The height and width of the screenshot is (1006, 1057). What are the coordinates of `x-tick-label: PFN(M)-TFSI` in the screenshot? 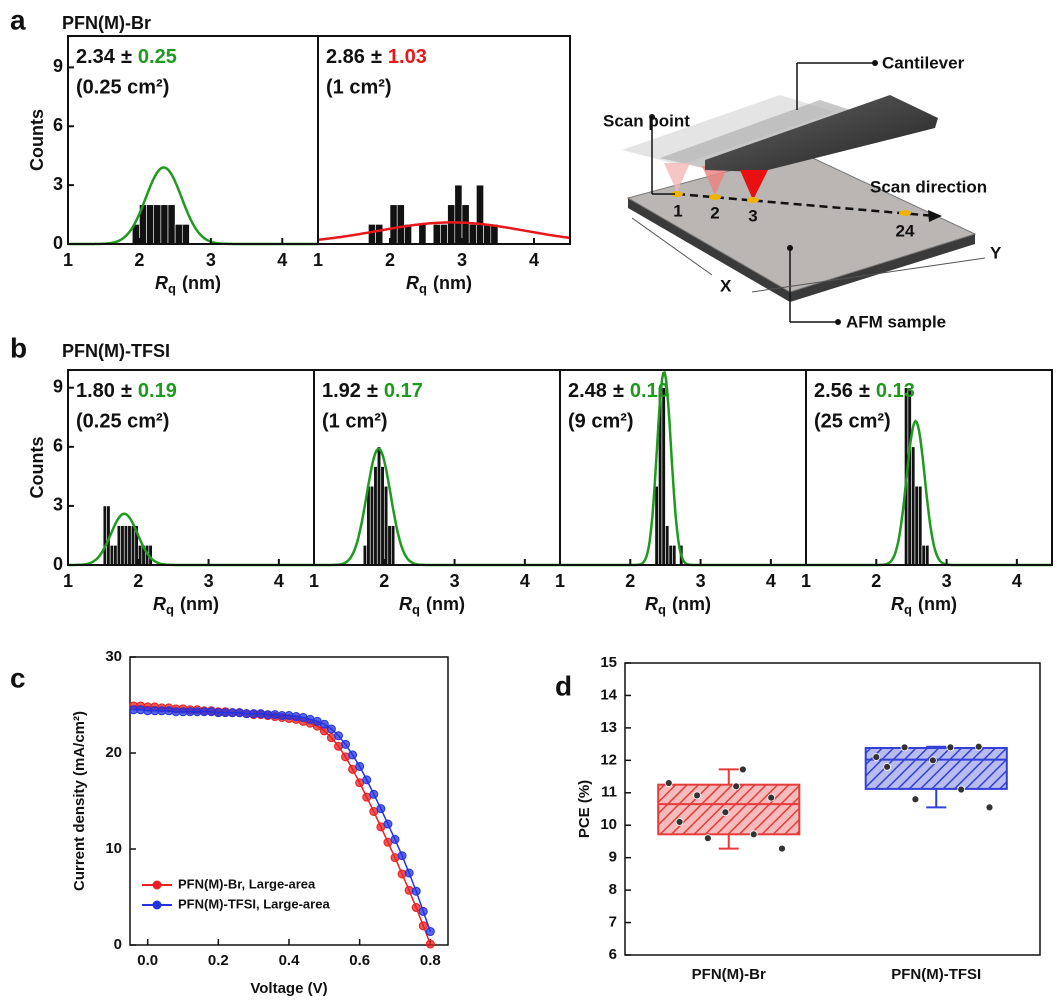 It's located at (936, 974).